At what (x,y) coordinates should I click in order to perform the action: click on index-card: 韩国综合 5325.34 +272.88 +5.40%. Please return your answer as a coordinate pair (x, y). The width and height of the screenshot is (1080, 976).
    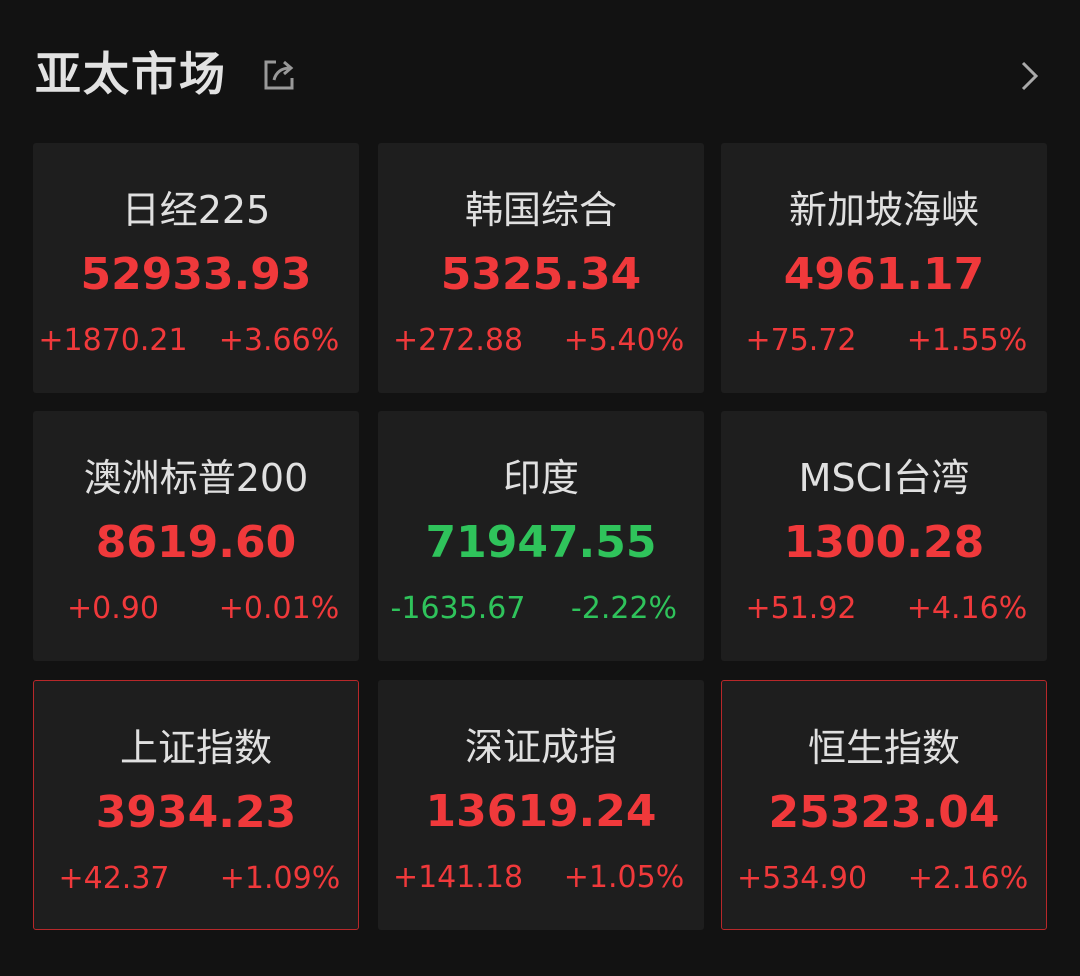
    Looking at the image, I should click on (541, 268).